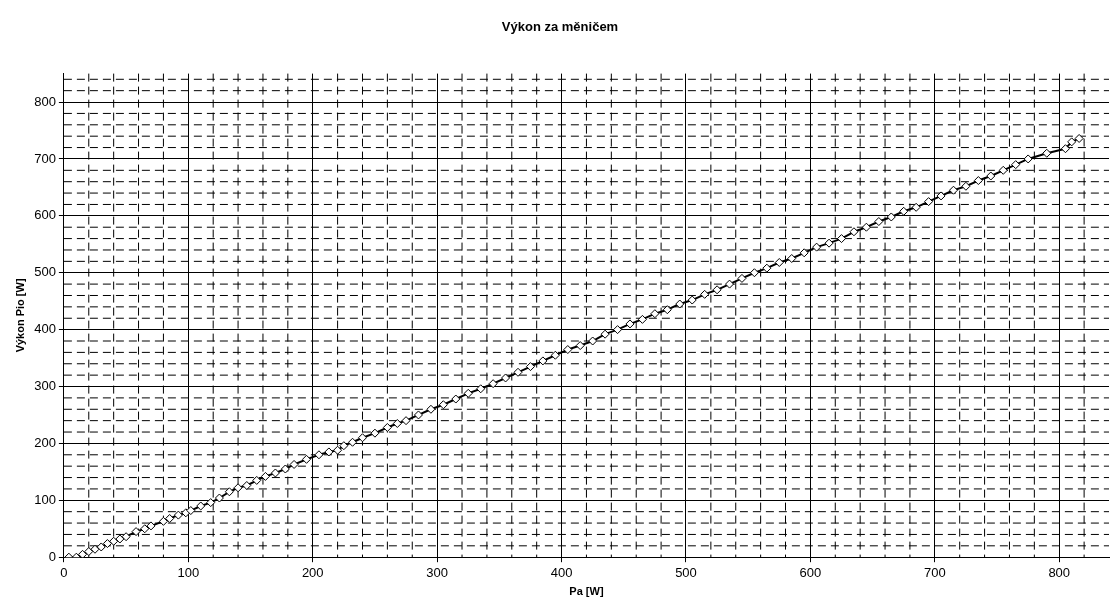 The image size is (1114, 605). I want to click on x-tick-label: 300, so click(437, 572).